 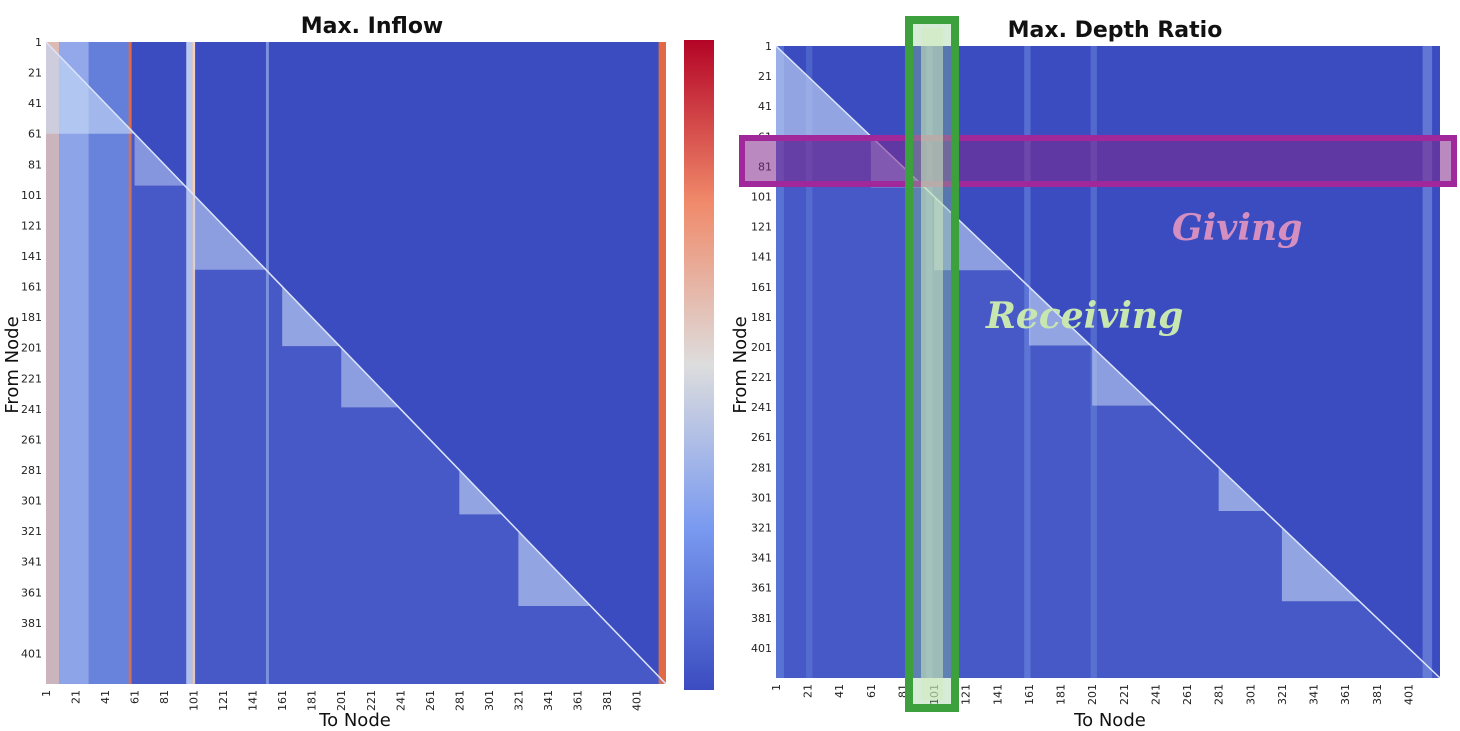 I want to click on y-tick-label: 81, so click(x=35, y=164).